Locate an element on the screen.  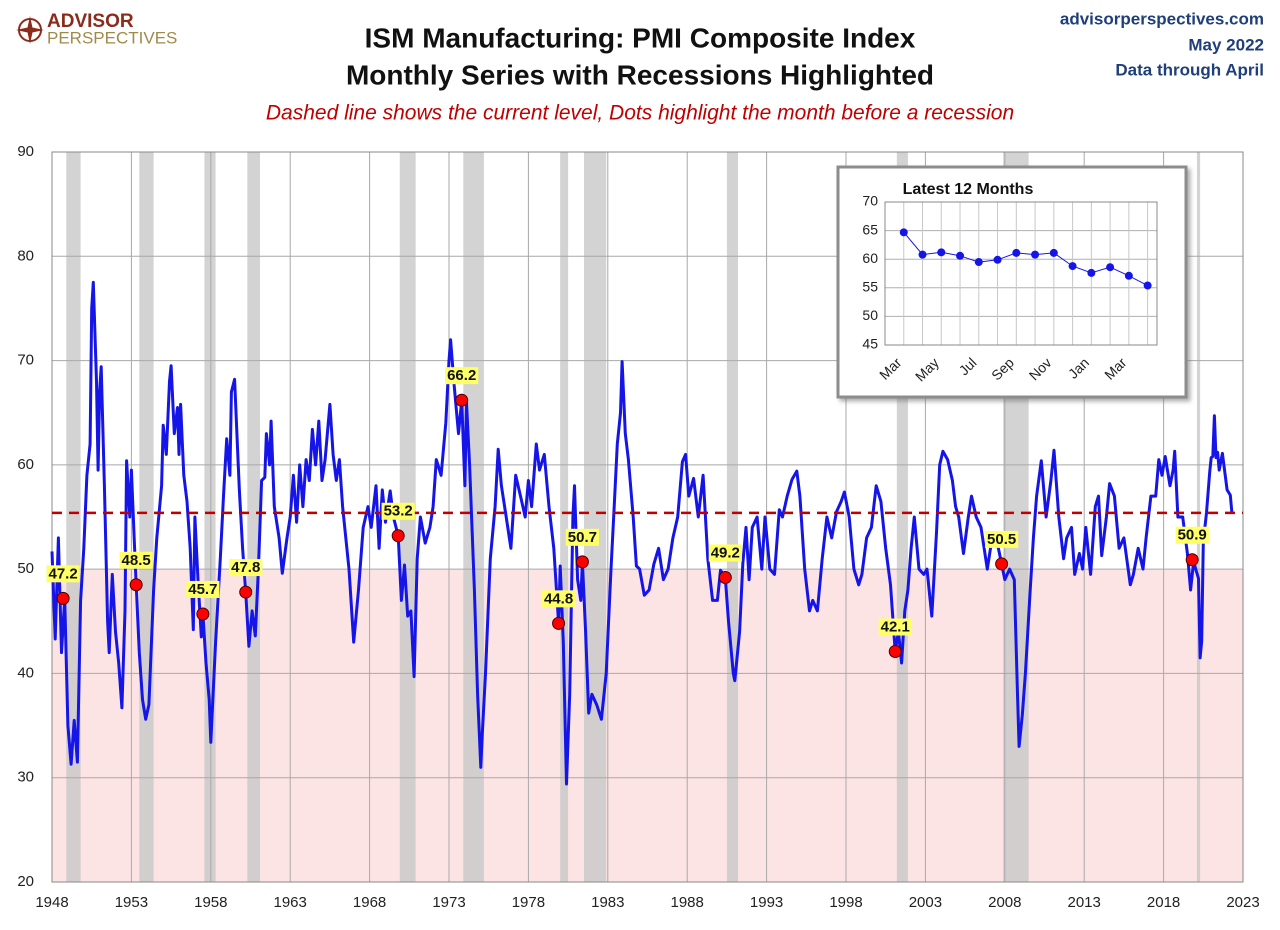
inset-y-tick-label: 55 is located at coordinates (870, 287).